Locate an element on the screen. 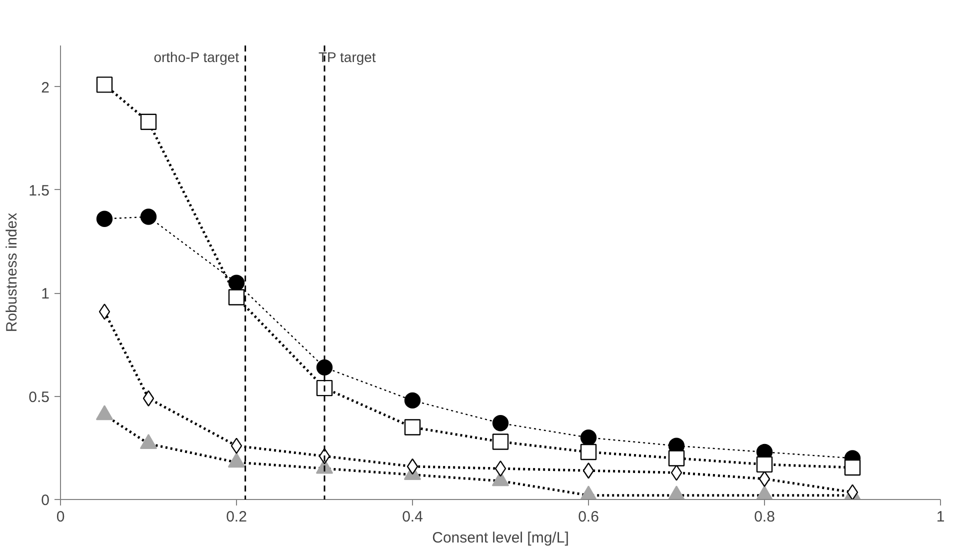 This screenshot has height=549, width=960. x-tick-label: 1 is located at coordinates (940, 517).